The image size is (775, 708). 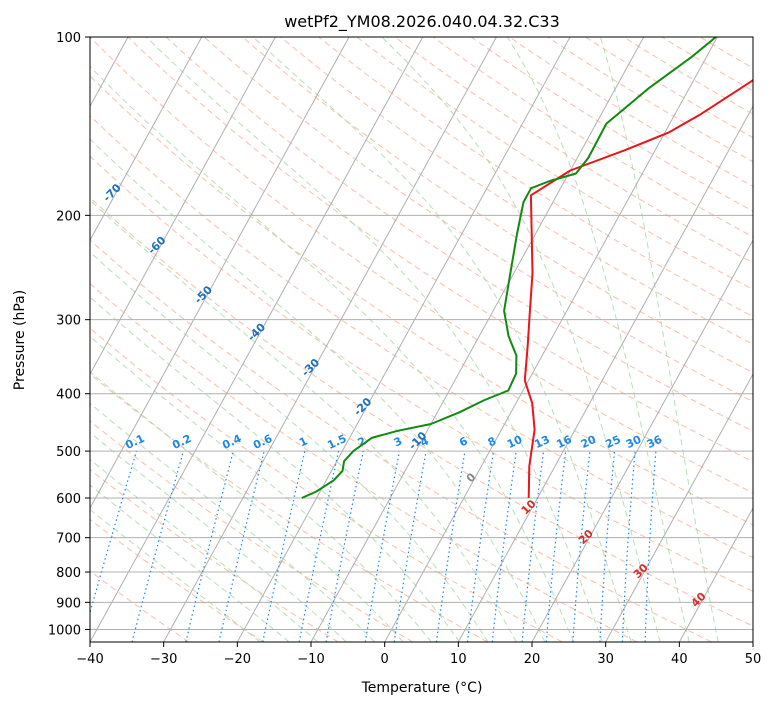 What do you see at coordinates (541, 442) in the screenshot?
I see `mixing-ratio-label: 13` at bounding box center [541, 442].